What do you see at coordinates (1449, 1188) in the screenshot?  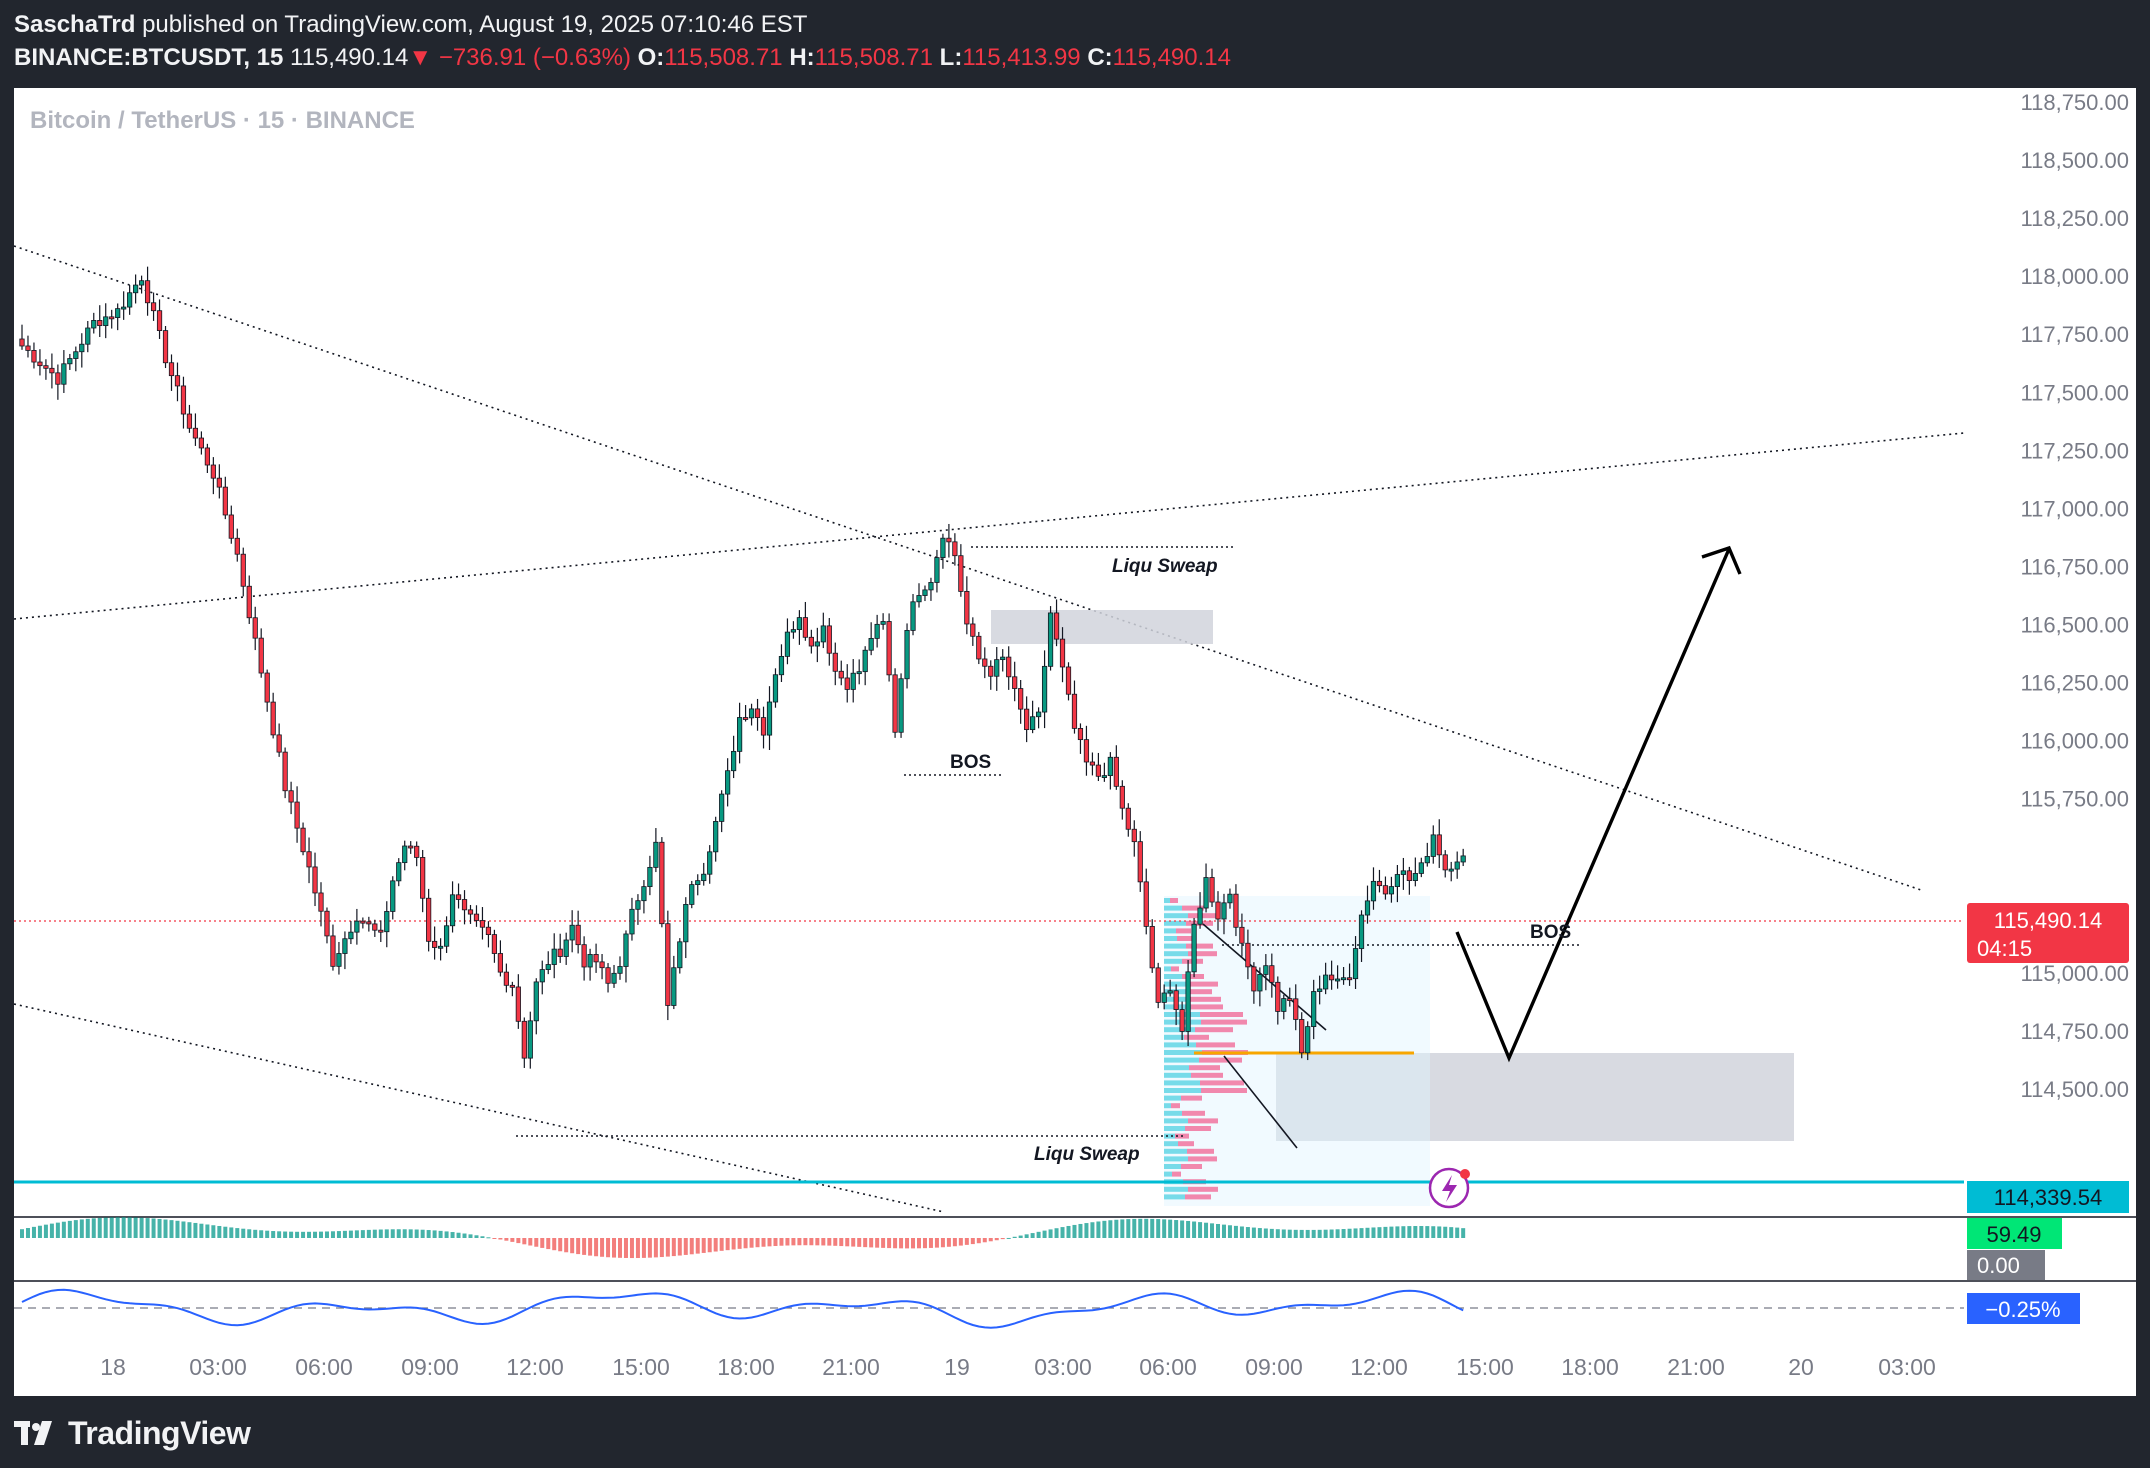 I see `lightning-icon` at bounding box center [1449, 1188].